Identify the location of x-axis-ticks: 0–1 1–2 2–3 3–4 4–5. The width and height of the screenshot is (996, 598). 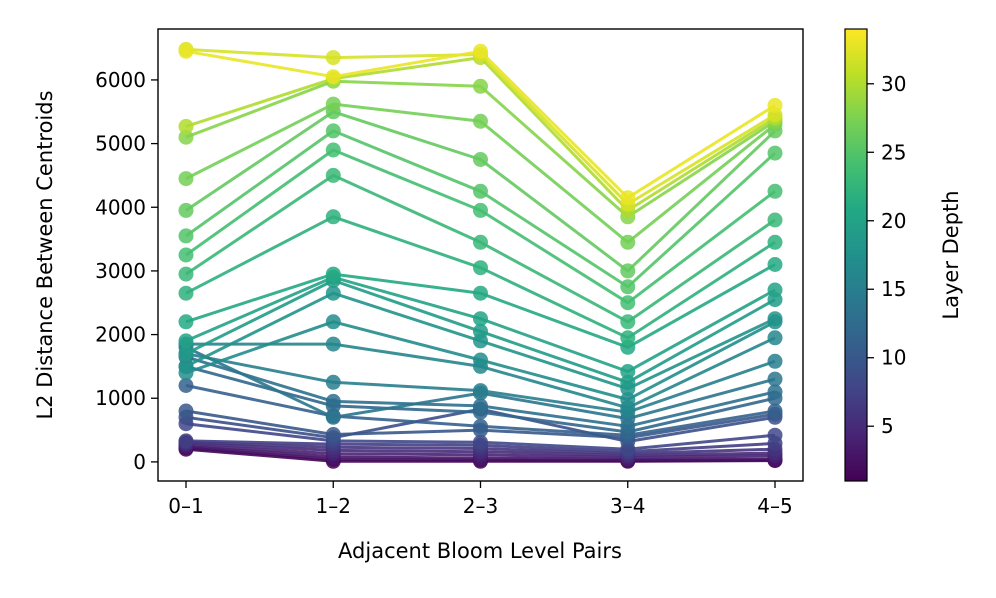
(480, 499).